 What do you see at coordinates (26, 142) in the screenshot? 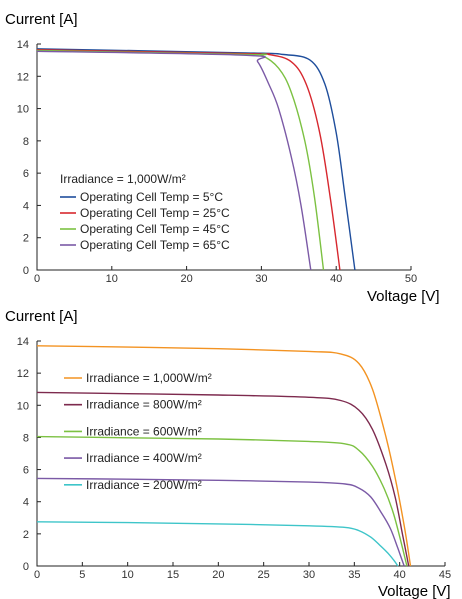
I see `chart1-ytick-label: 8` at bounding box center [26, 142].